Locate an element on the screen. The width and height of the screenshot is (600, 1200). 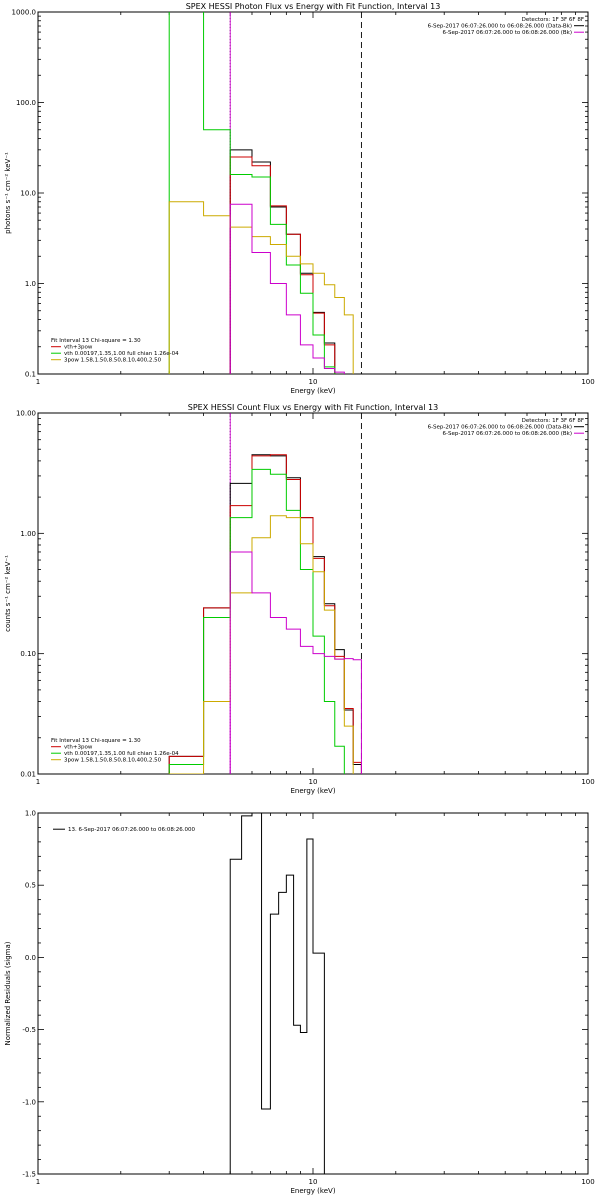
y-tick-label: -1.5 is located at coordinates (29, 1175).